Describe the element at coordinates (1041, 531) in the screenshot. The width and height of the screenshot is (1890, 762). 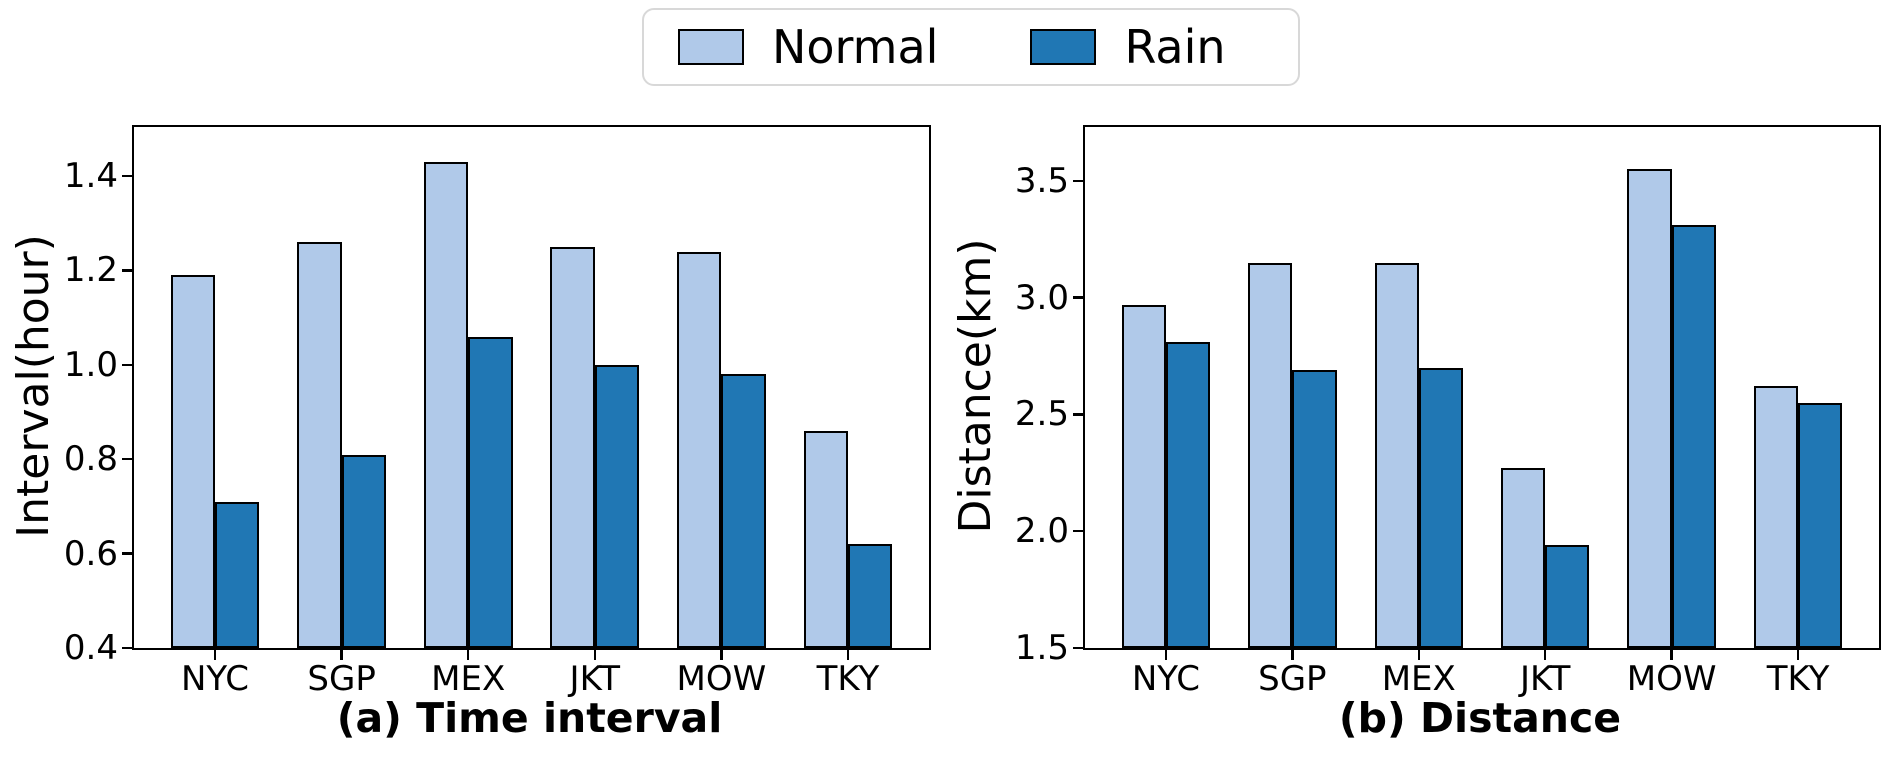
I see `y-tick-label: 2.0` at that location.